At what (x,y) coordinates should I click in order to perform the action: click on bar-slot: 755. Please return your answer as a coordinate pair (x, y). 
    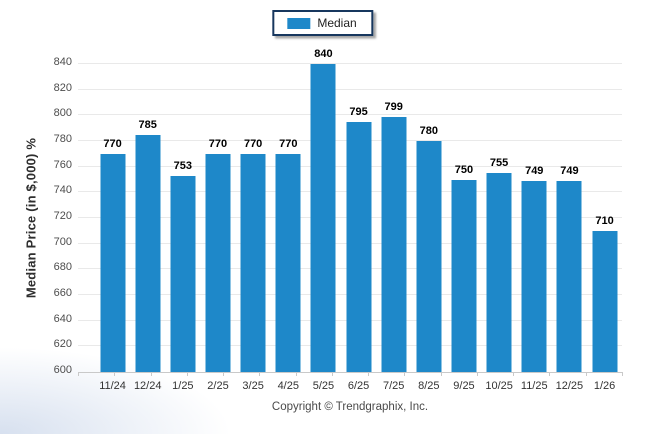
    Looking at the image, I should click on (499, 218).